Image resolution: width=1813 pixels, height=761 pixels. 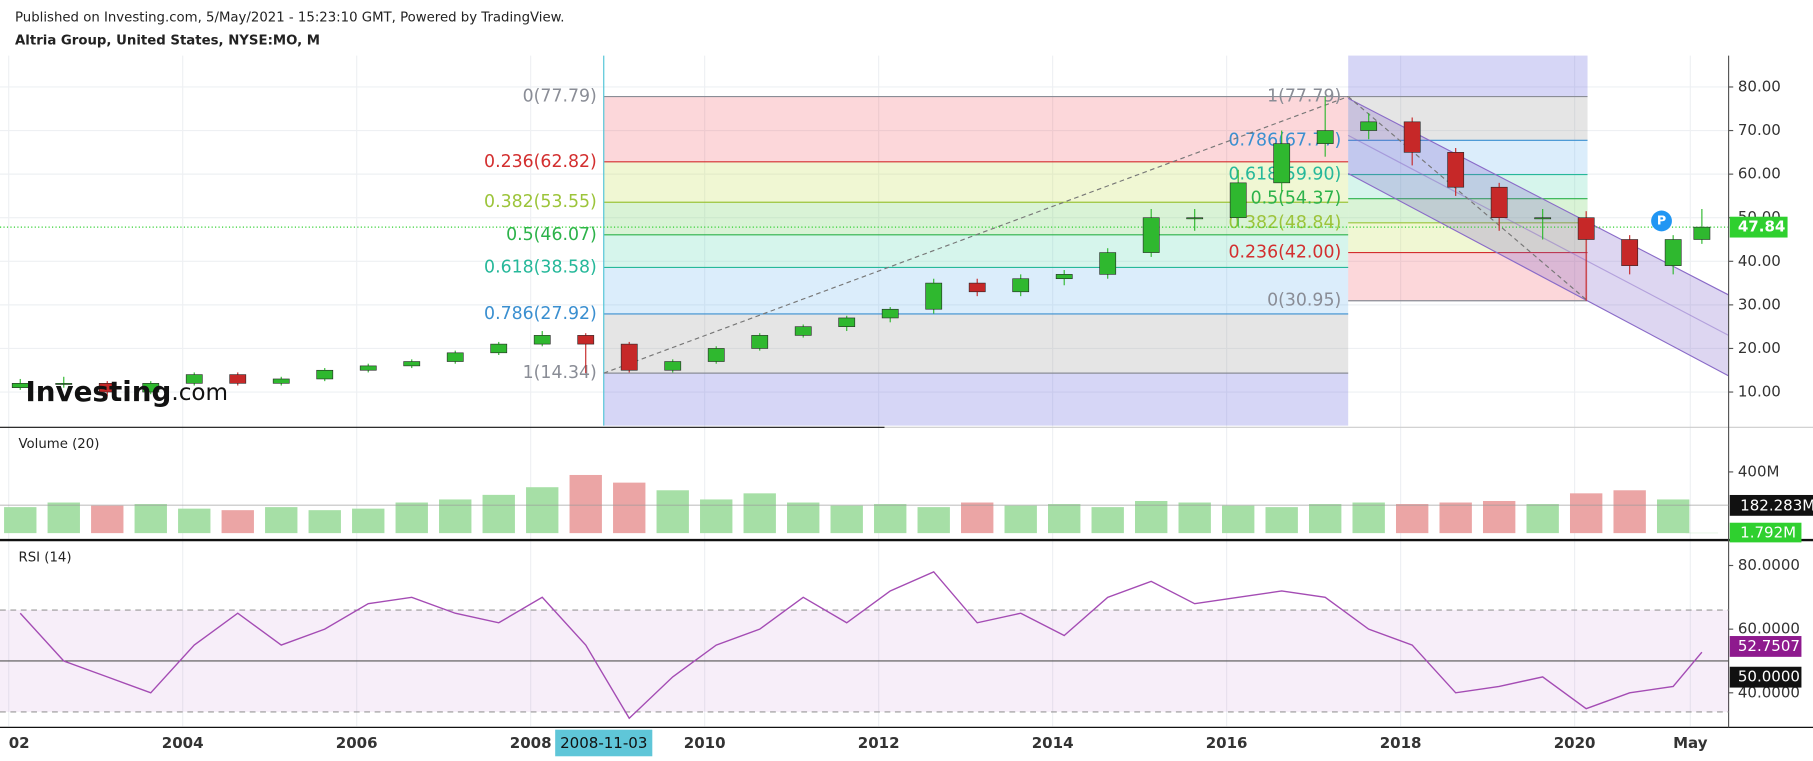 What do you see at coordinates (1053, 743) in the screenshot?
I see `x-tick-label: 2014` at bounding box center [1053, 743].